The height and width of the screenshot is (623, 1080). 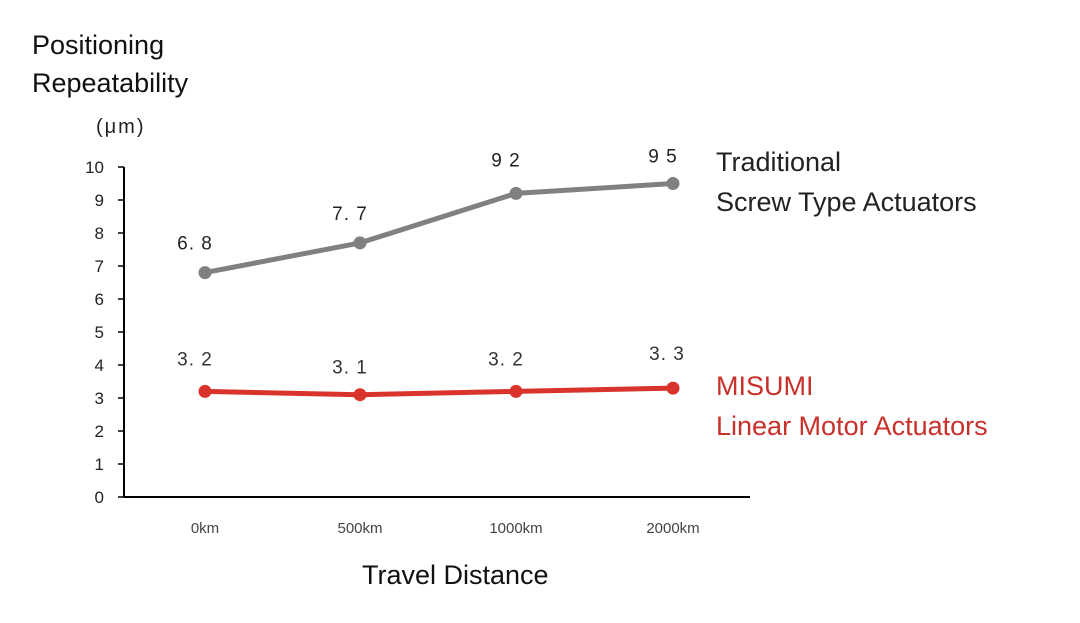 I want to click on x-tick-label: 500km, so click(x=359, y=528).